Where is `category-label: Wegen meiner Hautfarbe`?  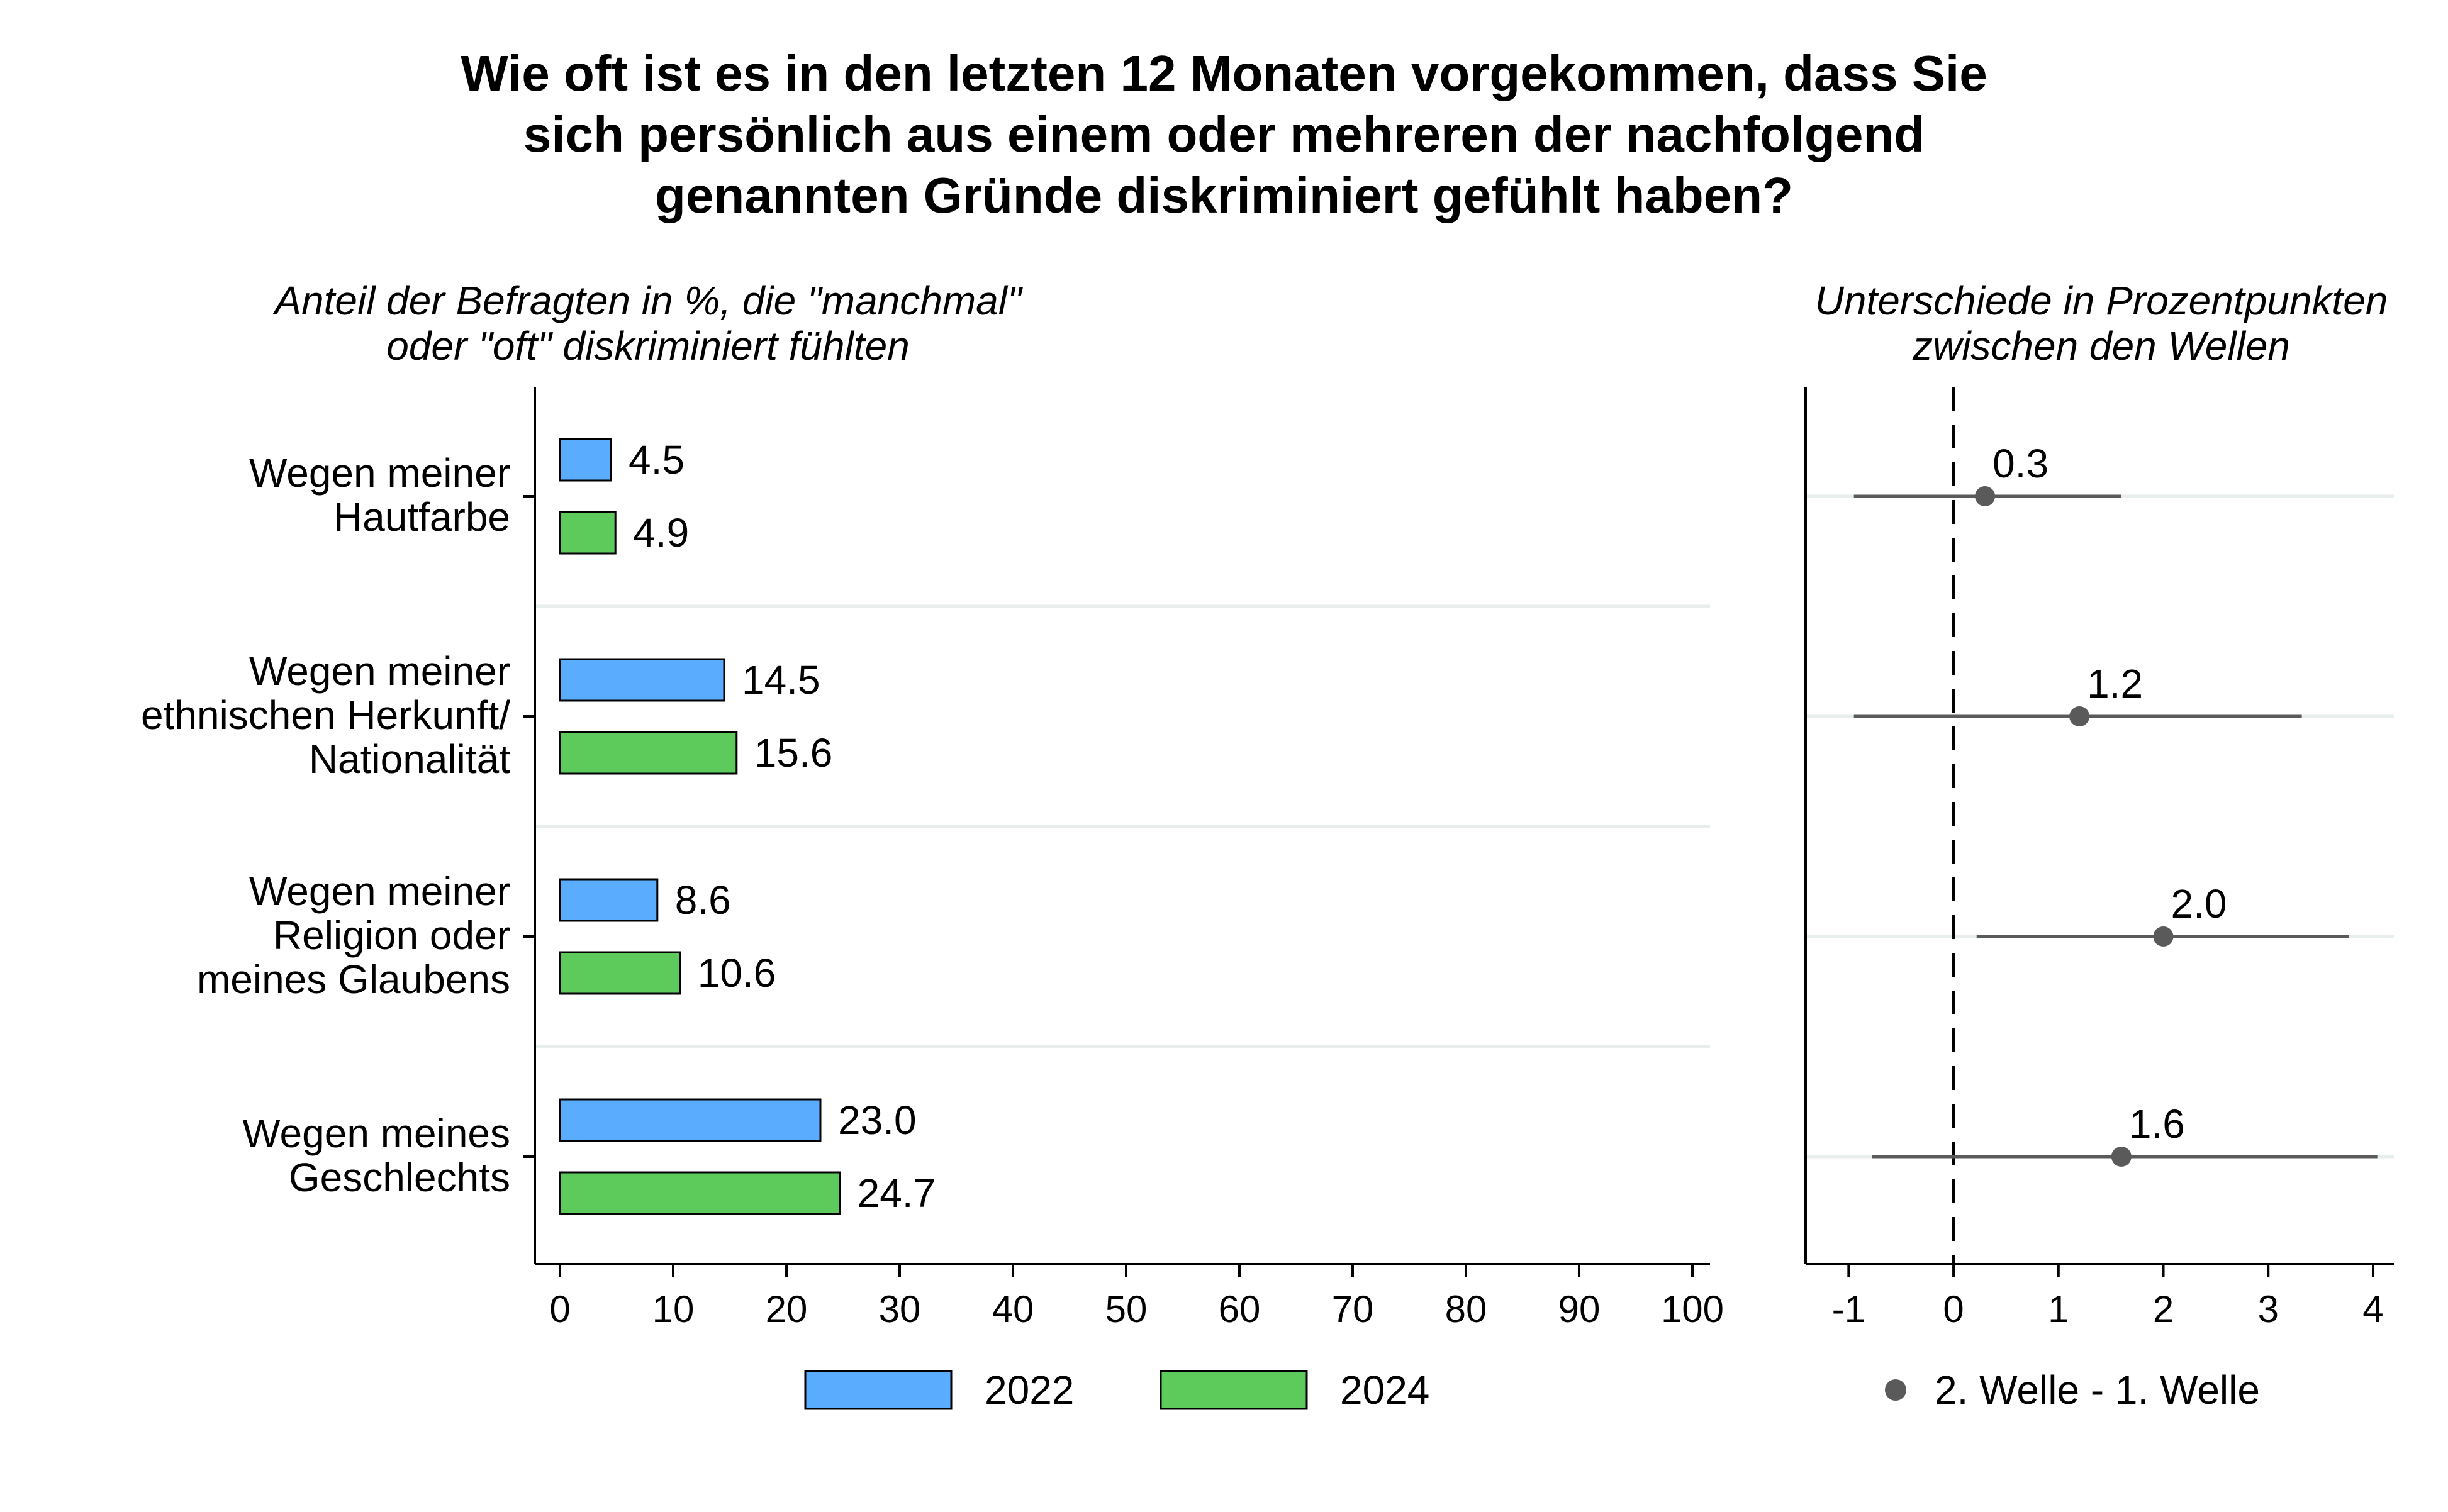 category-label: Wegen meiner Hautfarbe is located at coordinates (379, 495).